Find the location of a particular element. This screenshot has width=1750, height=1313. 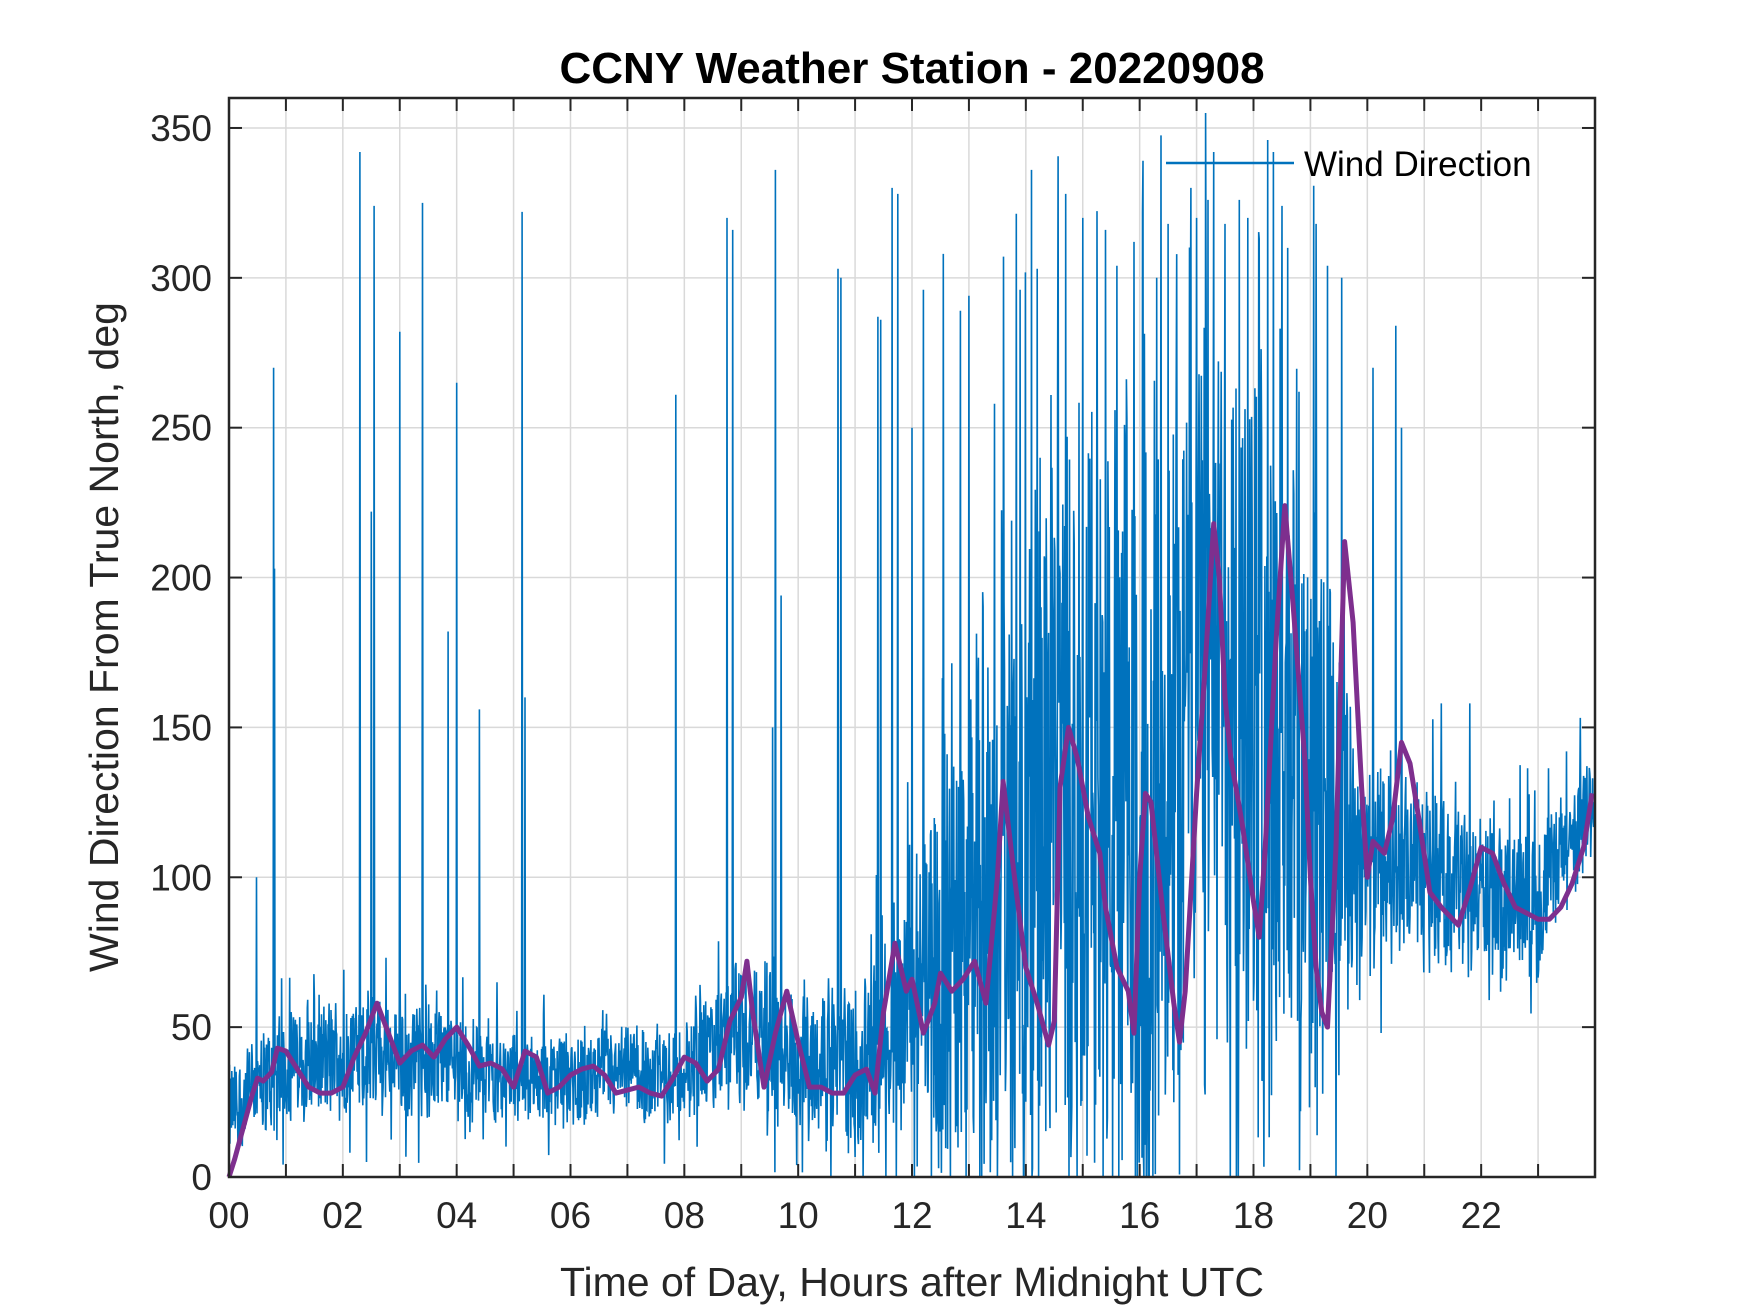

y-tick-label: 300 is located at coordinates (181, 278).